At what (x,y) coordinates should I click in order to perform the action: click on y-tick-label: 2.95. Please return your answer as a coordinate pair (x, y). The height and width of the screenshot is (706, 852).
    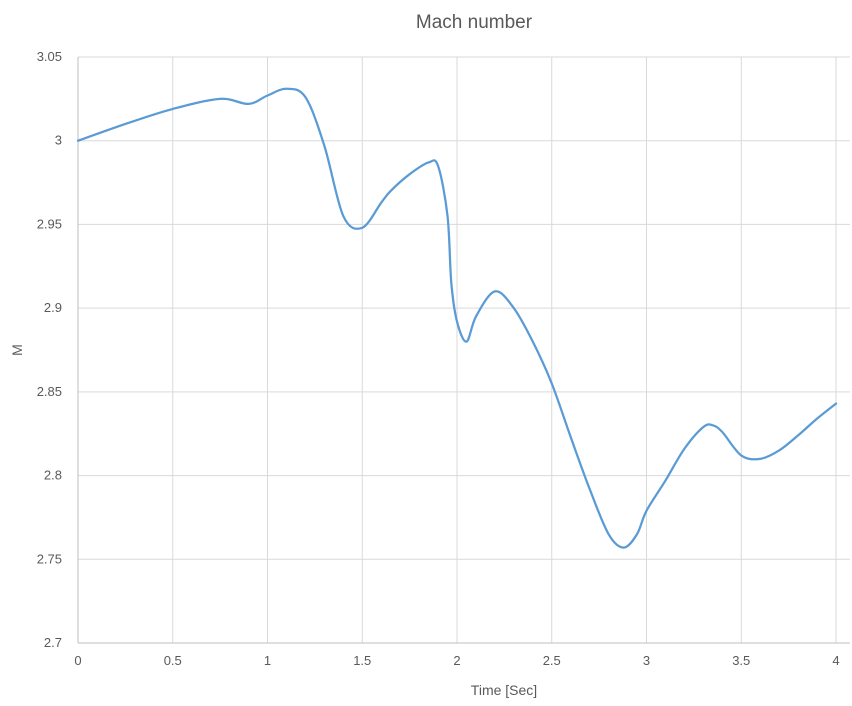
    Looking at the image, I should click on (49, 223).